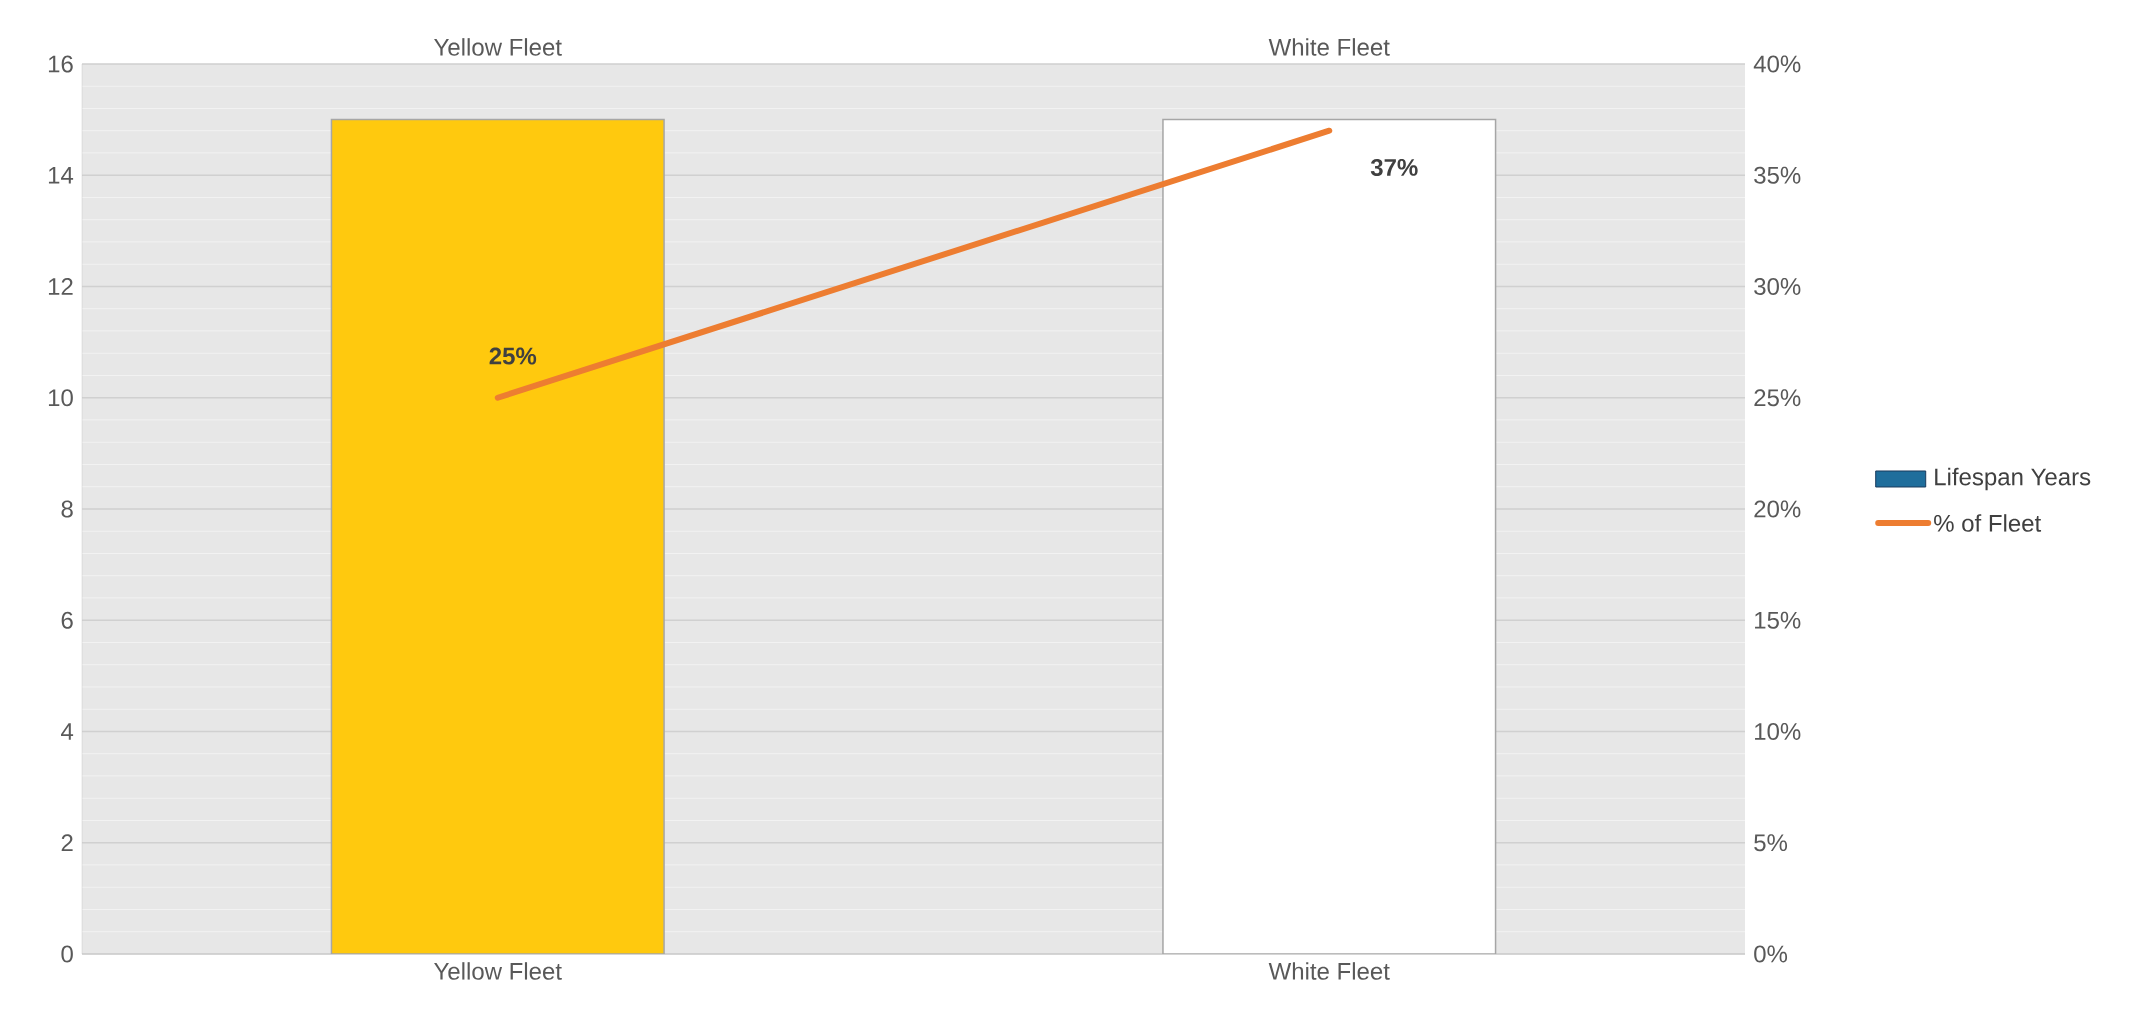 This screenshot has width=2151, height=1009. I want to click on y-tick-label: 2, so click(67, 843).